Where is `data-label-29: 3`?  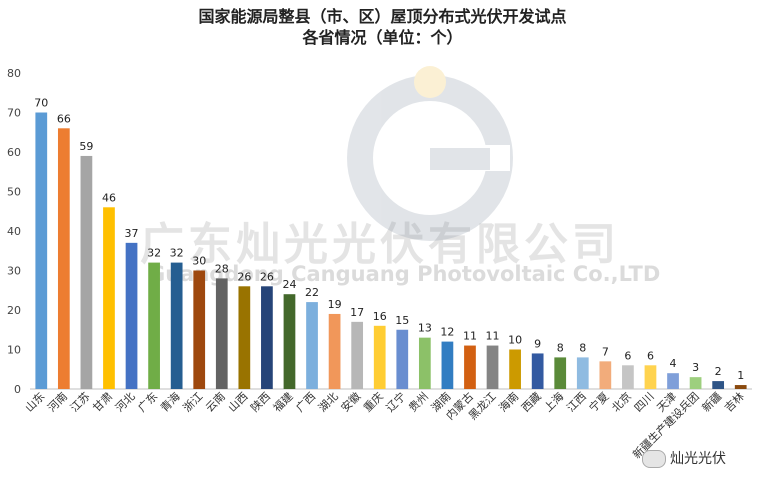 data-label-29: 3 is located at coordinates (695, 367).